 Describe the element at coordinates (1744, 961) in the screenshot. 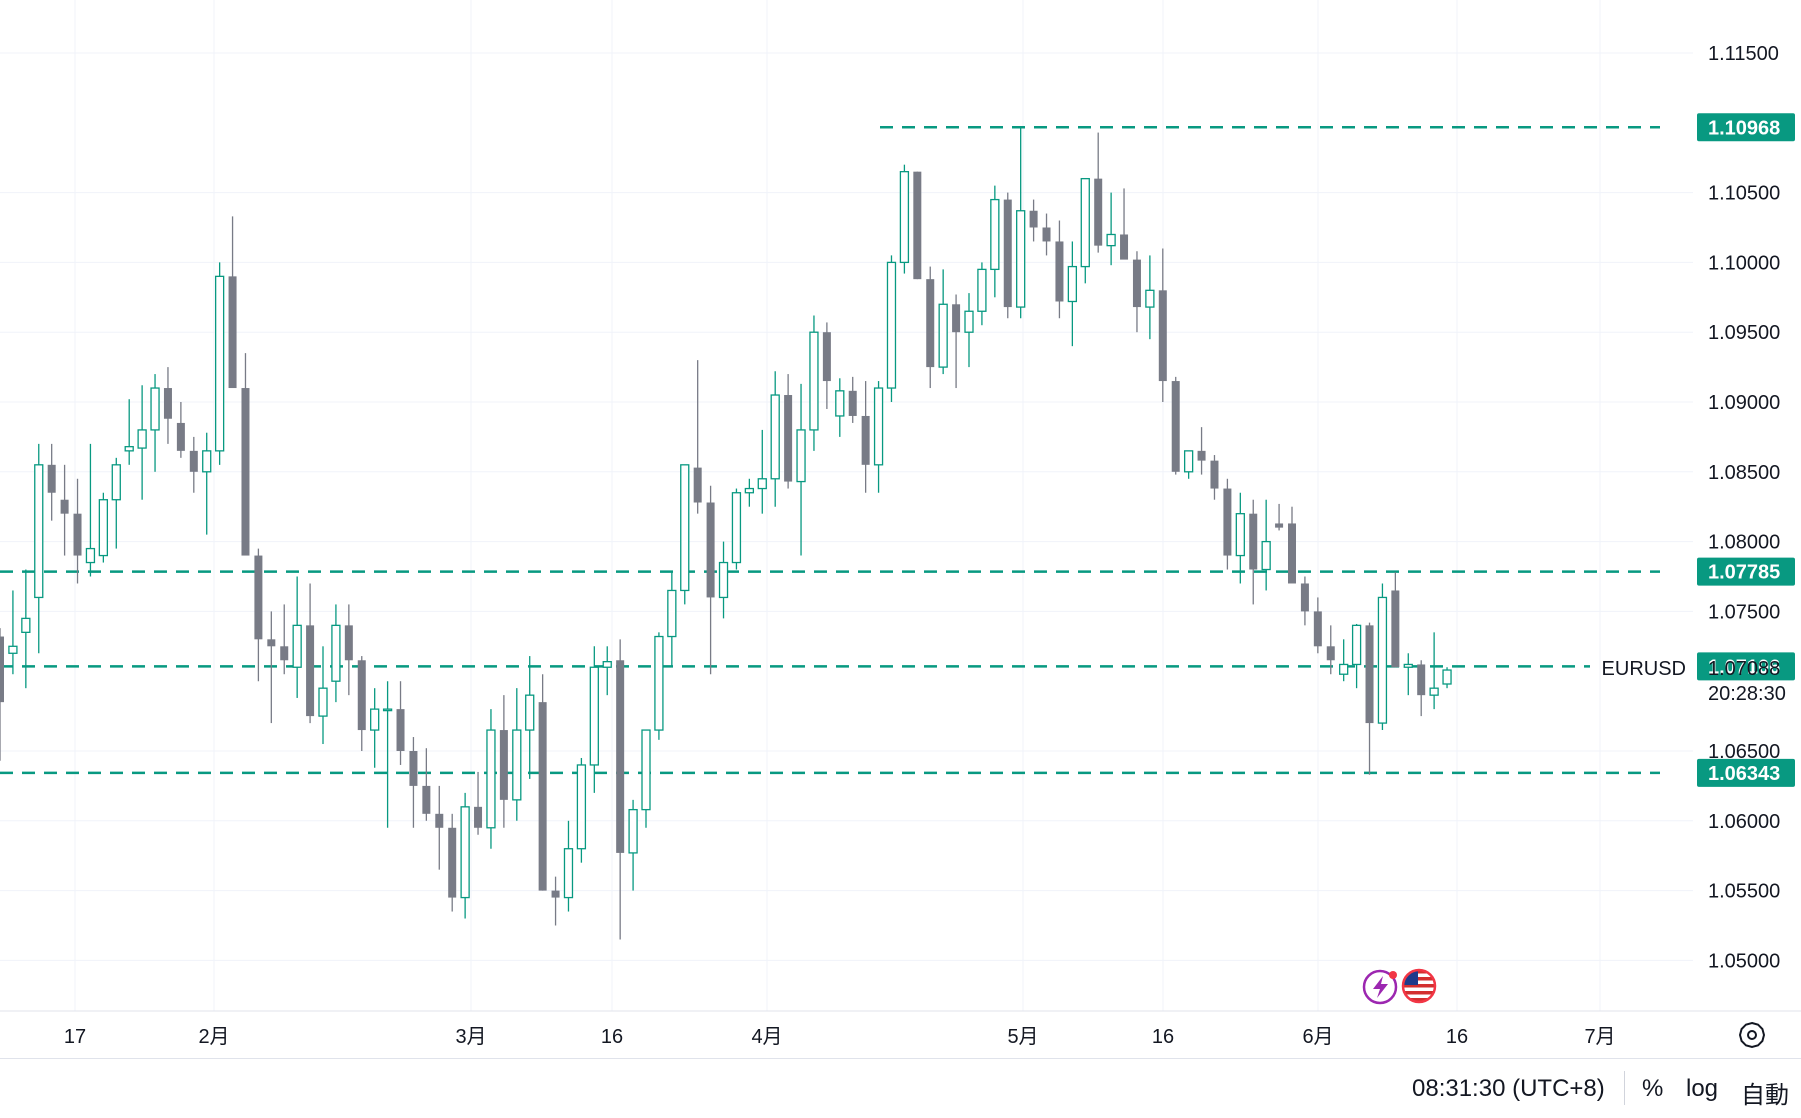

I see `y-tick-label: 1.05000` at that location.